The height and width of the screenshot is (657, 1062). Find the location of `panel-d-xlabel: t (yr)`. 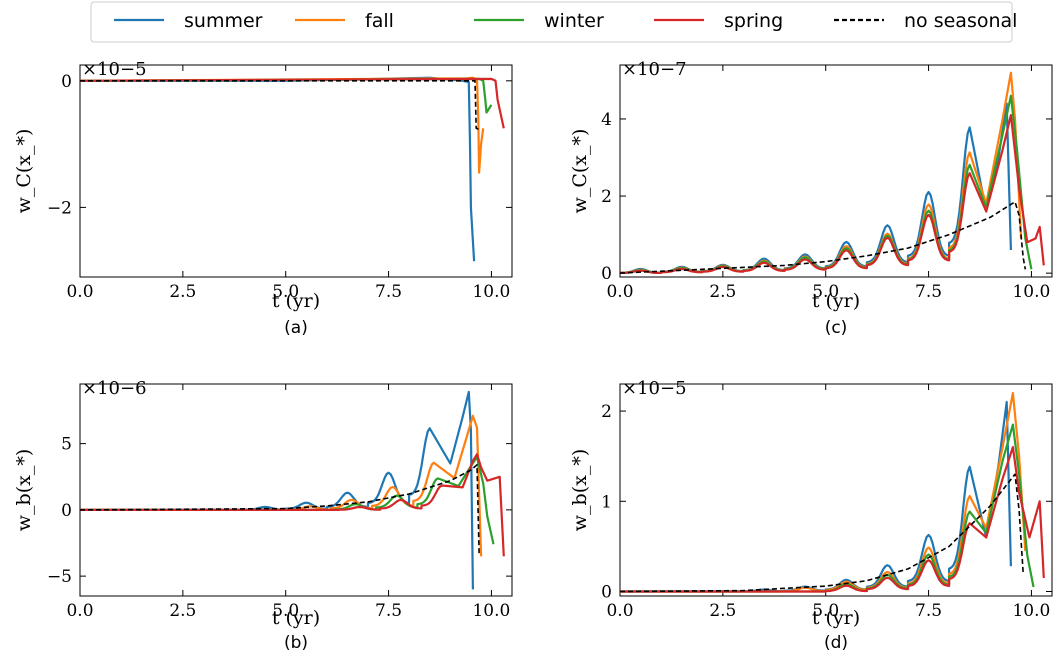

panel-d-xlabel: t (yr) is located at coordinates (836, 618).